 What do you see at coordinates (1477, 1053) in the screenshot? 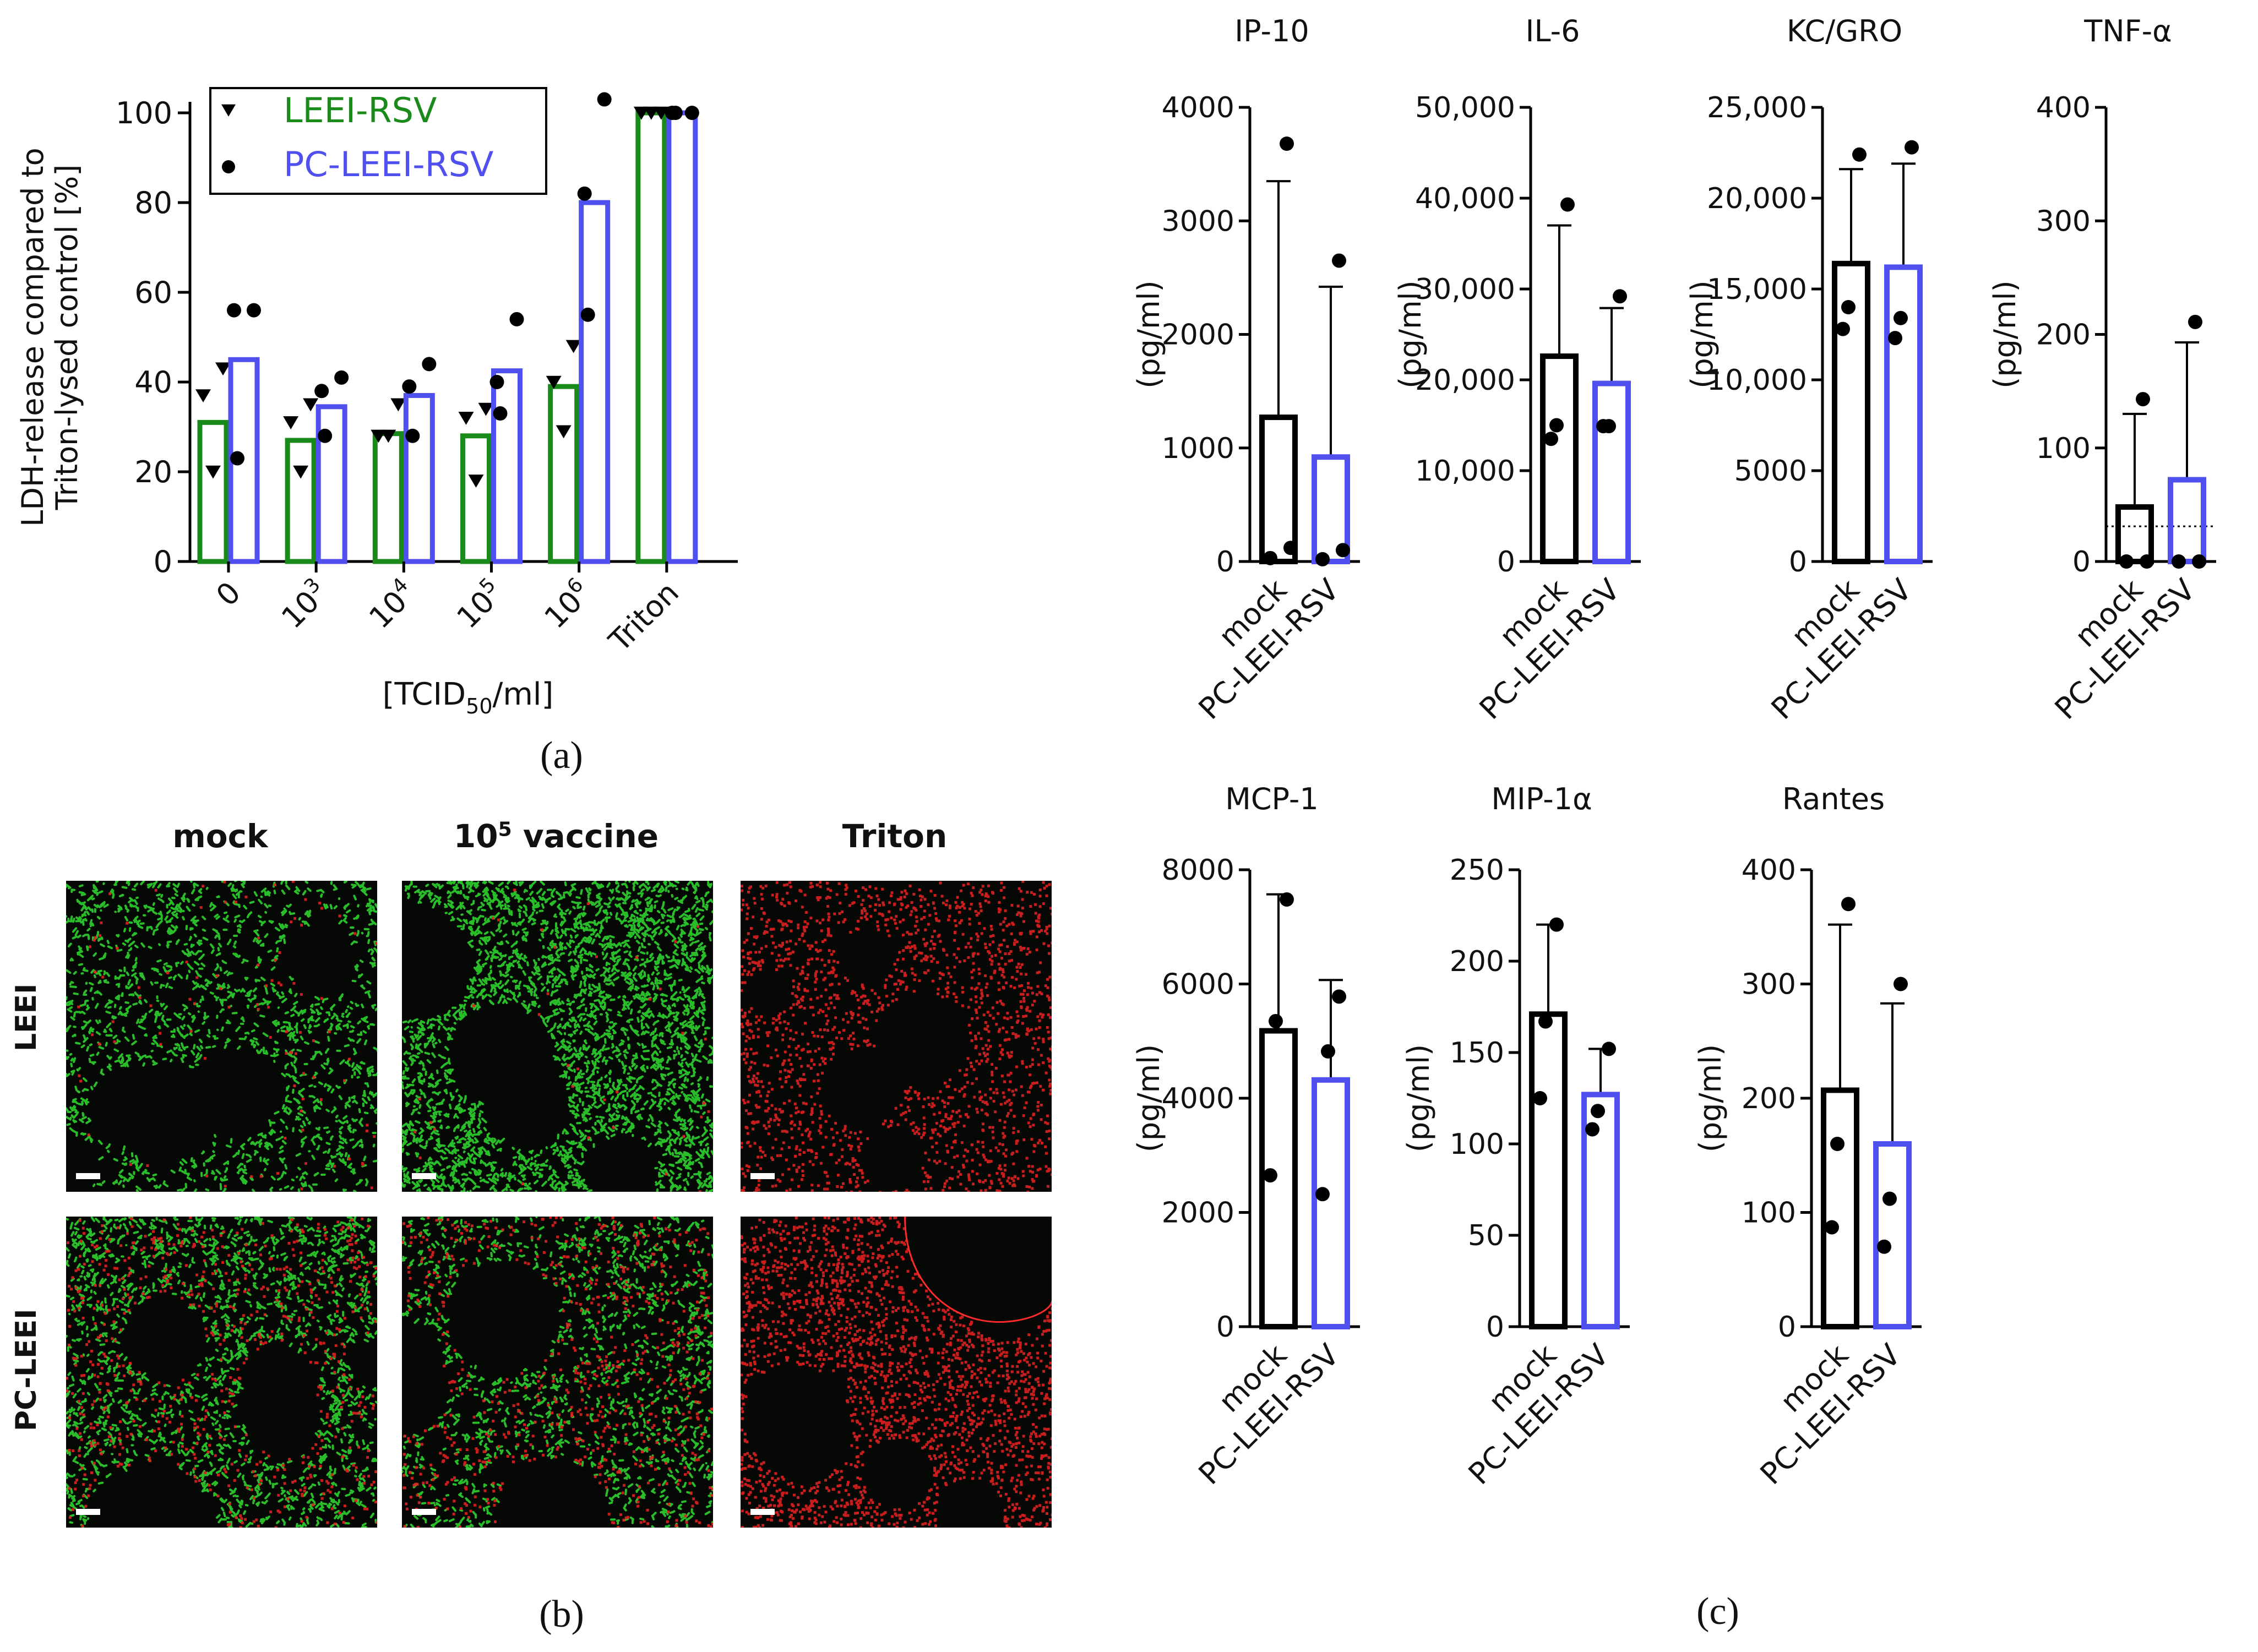
I see `y-tick-label: 150` at bounding box center [1477, 1053].